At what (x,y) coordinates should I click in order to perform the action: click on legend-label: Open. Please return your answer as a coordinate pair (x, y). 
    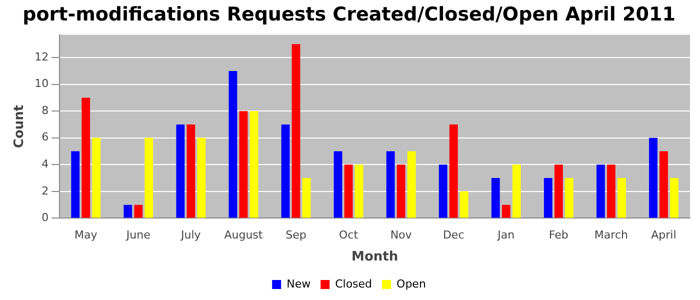
    Looking at the image, I should click on (411, 283).